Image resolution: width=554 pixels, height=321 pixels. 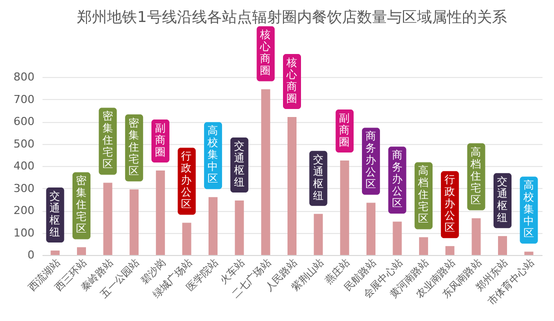 What do you see at coordinates (31, 255) in the screenshot?
I see `y-tick-label: 0` at bounding box center [31, 255].